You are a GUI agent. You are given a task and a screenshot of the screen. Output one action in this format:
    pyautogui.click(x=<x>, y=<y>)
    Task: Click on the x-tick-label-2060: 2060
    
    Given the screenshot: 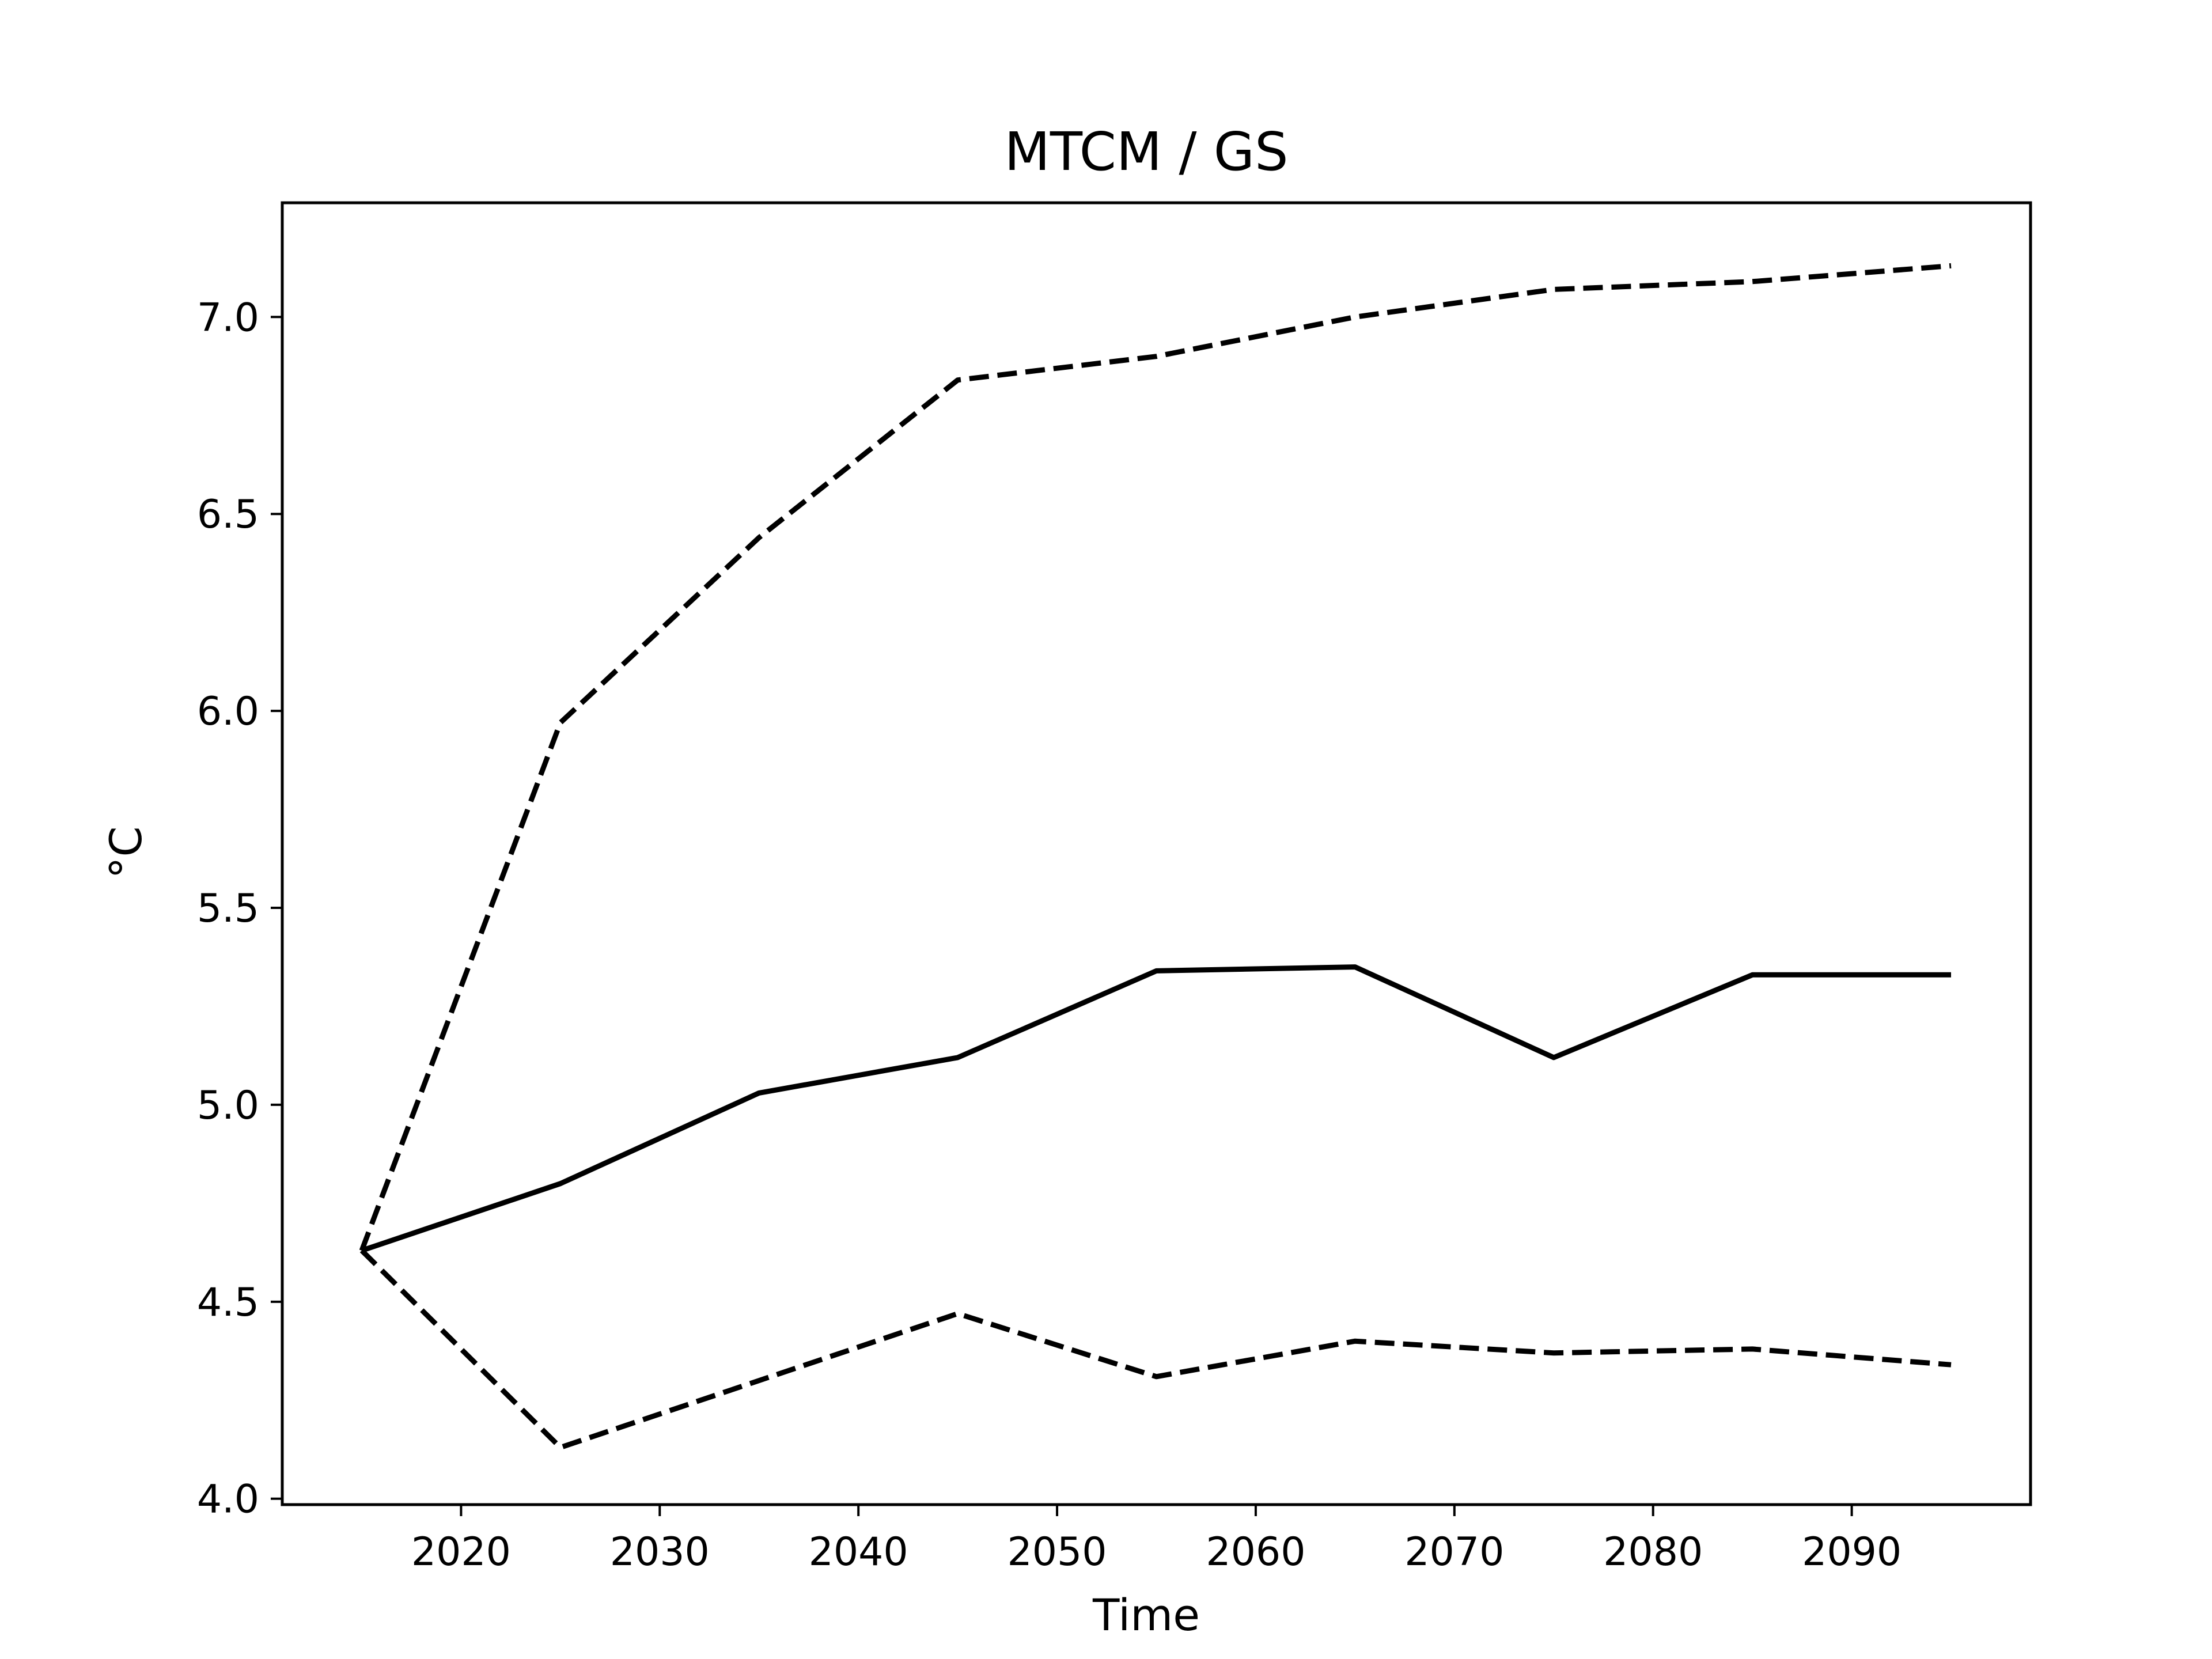 What is the action you would take?
    pyautogui.click(x=1255, y=1552)
    